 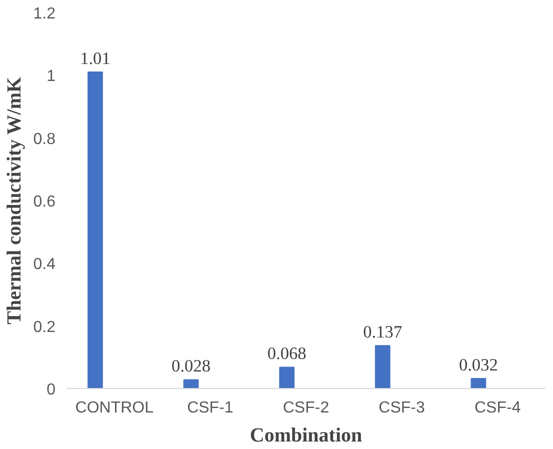 I want to click on data-label: 0.032, so click(x=478, y=364).